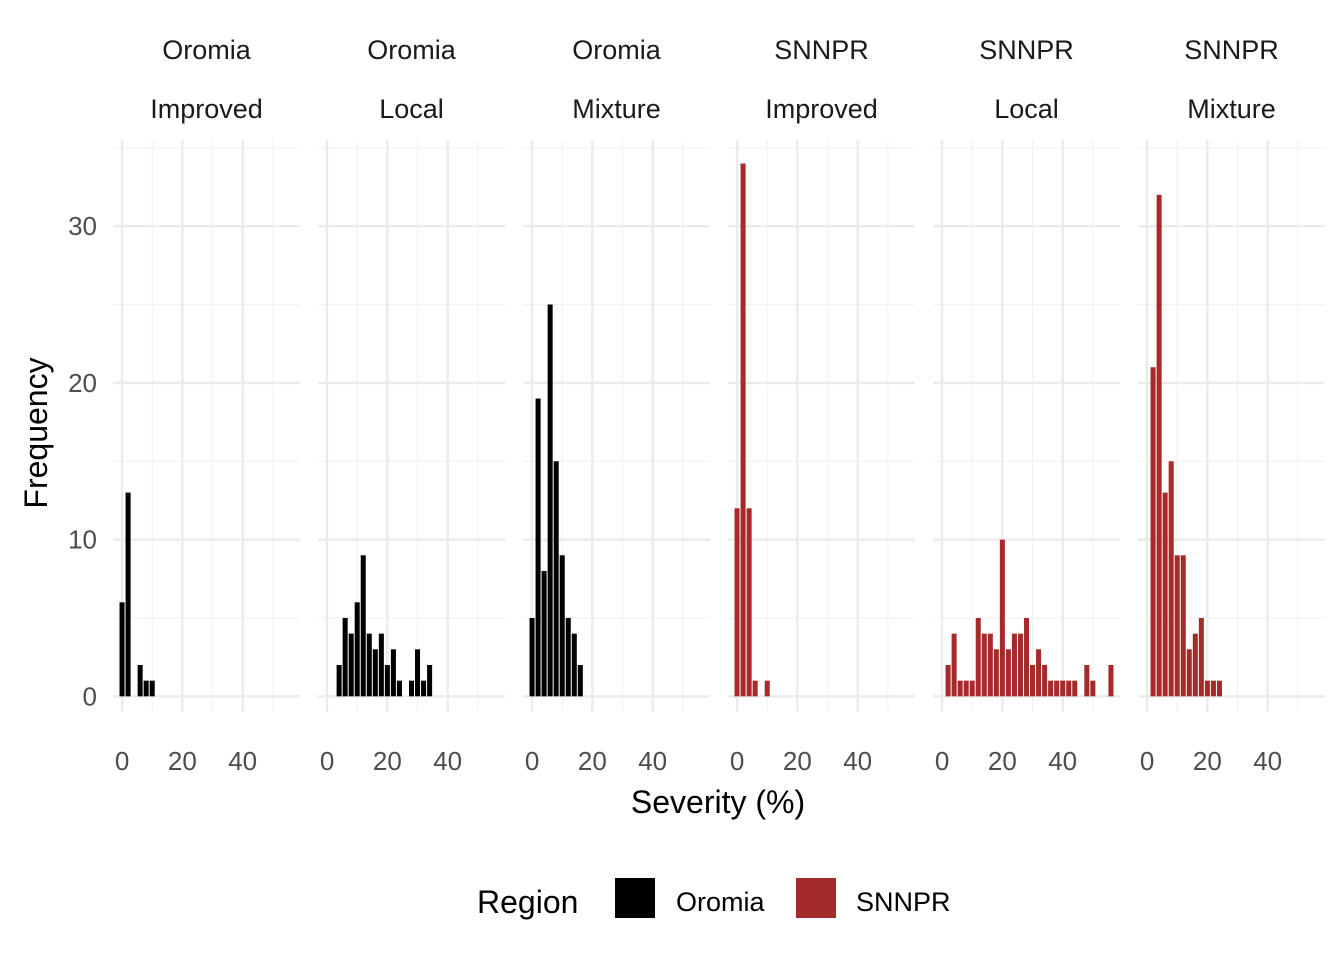 The width and height of the screenshot is (1344, 960). What do you see at coordinates (82, 540) in the screenshot?
I see `y-tick-label: 10` at bounding box center [82, 540].